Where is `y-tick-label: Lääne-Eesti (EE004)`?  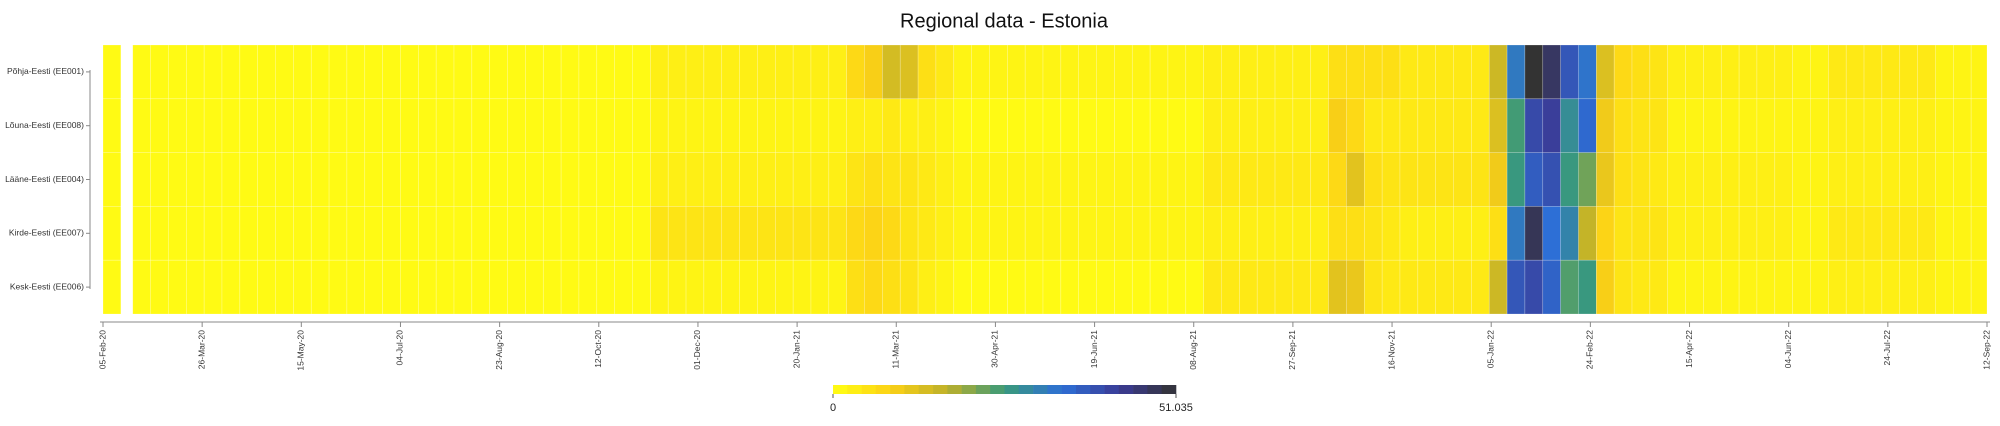 y-tick-label: Lääne-Eesti (EE004) is located at coordinates (44, 179).